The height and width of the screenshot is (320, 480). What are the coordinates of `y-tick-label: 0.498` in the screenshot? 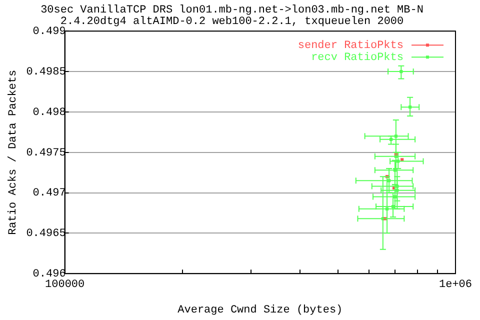 It's located at (49, 112).